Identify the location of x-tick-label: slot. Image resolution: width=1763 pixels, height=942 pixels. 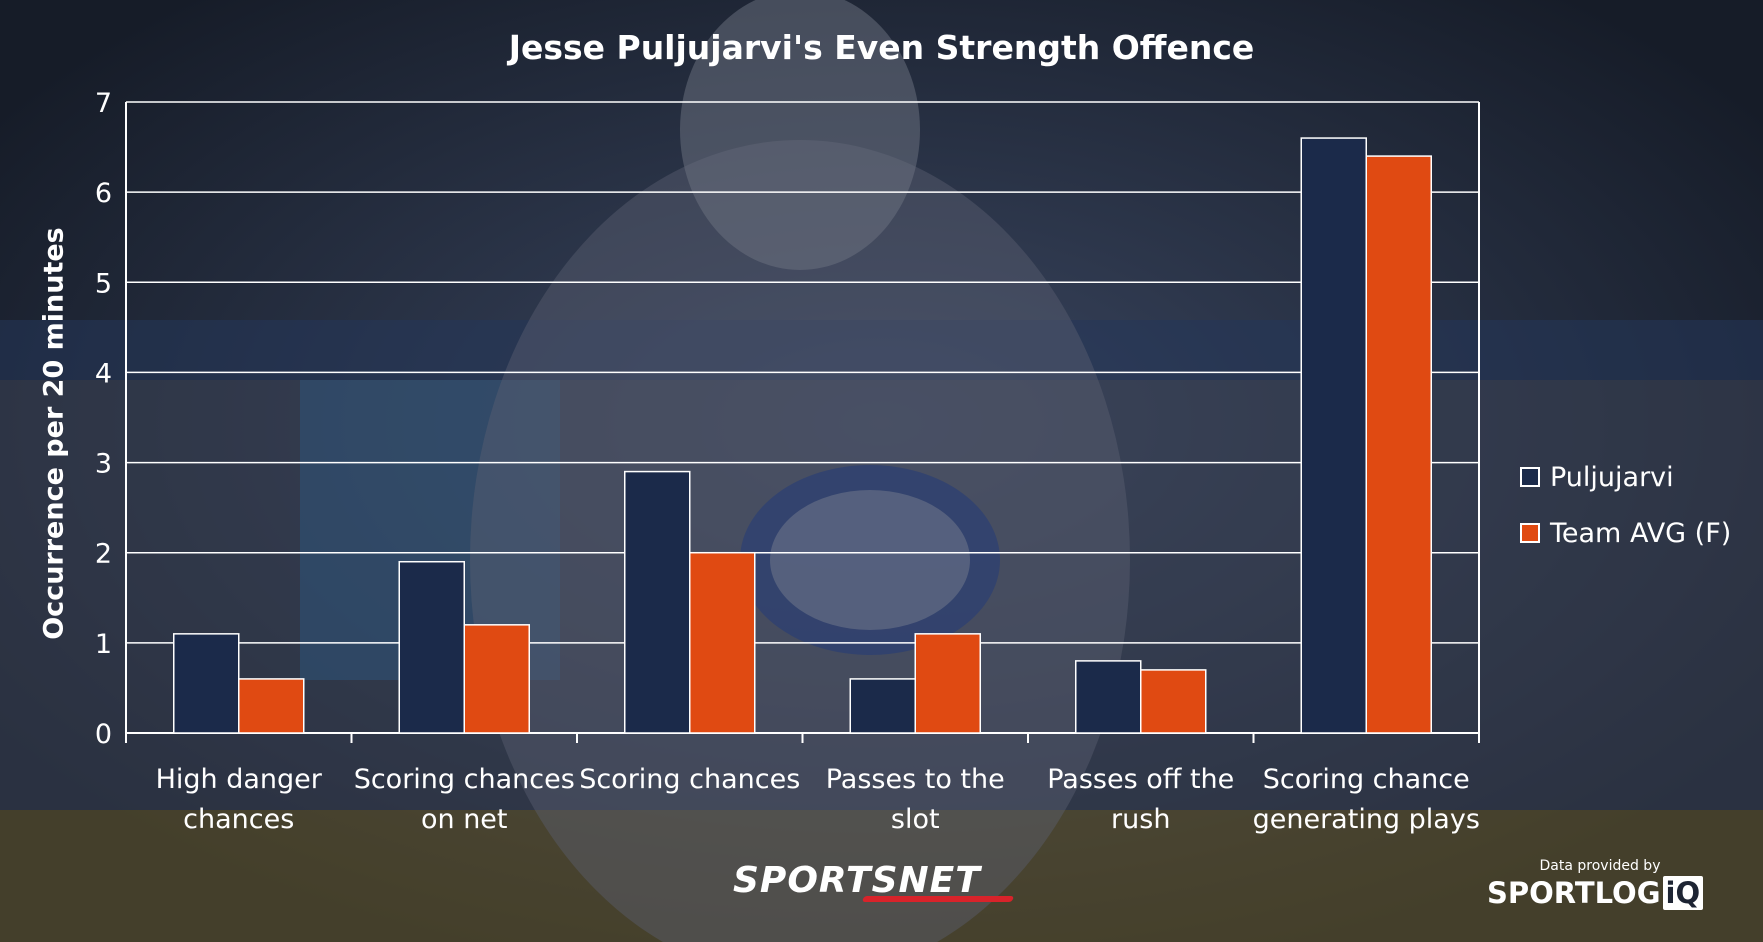
(915, 819).